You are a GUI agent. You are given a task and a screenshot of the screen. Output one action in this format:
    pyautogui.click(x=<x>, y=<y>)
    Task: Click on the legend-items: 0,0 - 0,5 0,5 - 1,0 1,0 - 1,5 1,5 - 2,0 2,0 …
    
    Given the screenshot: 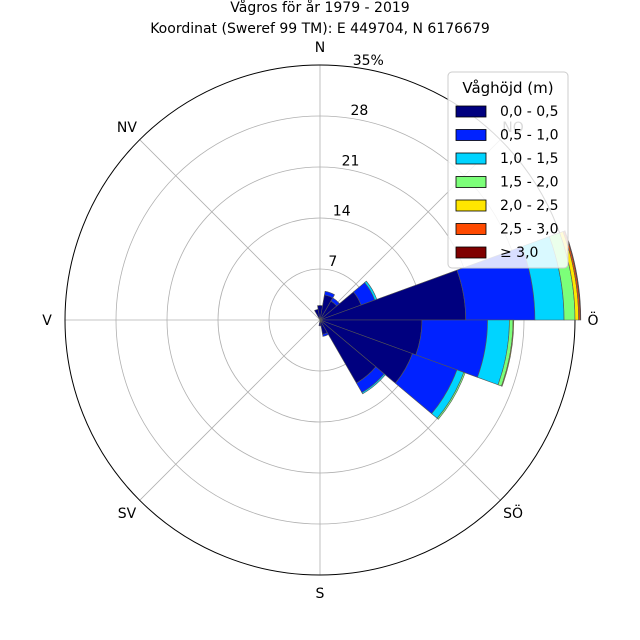 What is the action you would take?
    pyautogui.click(x=506, y=182)
    